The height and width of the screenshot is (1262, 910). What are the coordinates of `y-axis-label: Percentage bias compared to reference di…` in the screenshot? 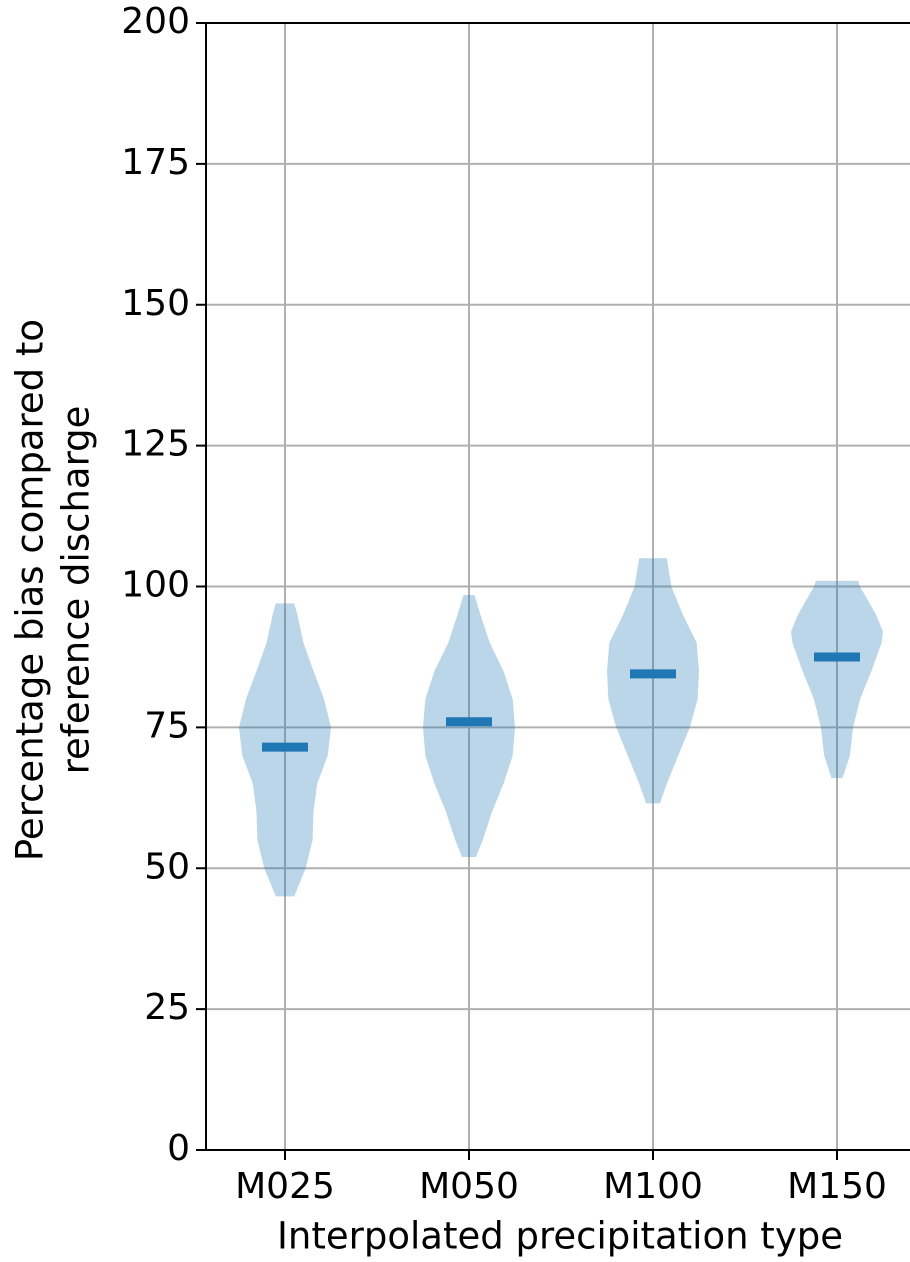 It's located at (53, 590).